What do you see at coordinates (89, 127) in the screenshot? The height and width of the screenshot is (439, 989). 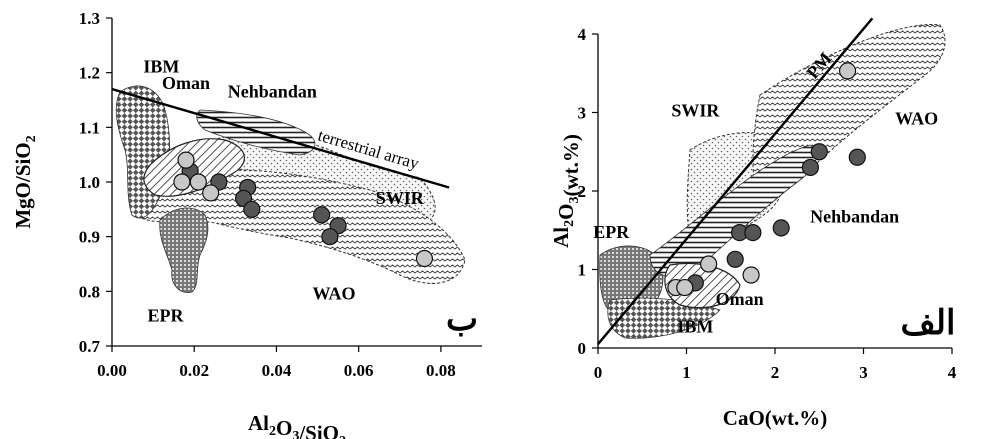 I see `y-tick-label: 1.1` at bounding box center [89, 127].